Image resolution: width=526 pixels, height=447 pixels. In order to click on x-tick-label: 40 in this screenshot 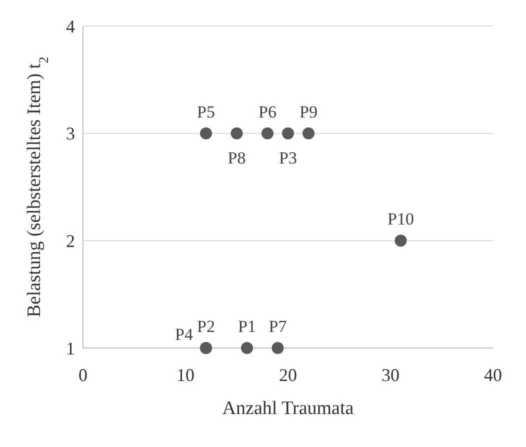, I will do `click(493, 374)`.